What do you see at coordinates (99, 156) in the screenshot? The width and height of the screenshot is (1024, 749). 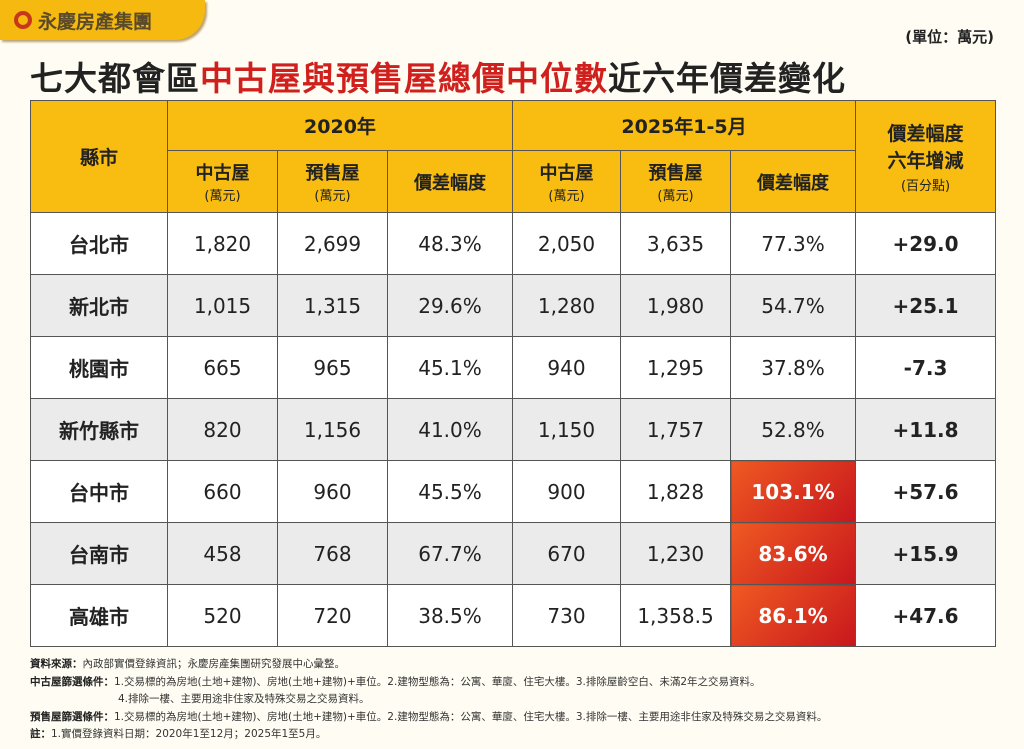 I see `header-county: 縣市` at bounding box center [99, 156].